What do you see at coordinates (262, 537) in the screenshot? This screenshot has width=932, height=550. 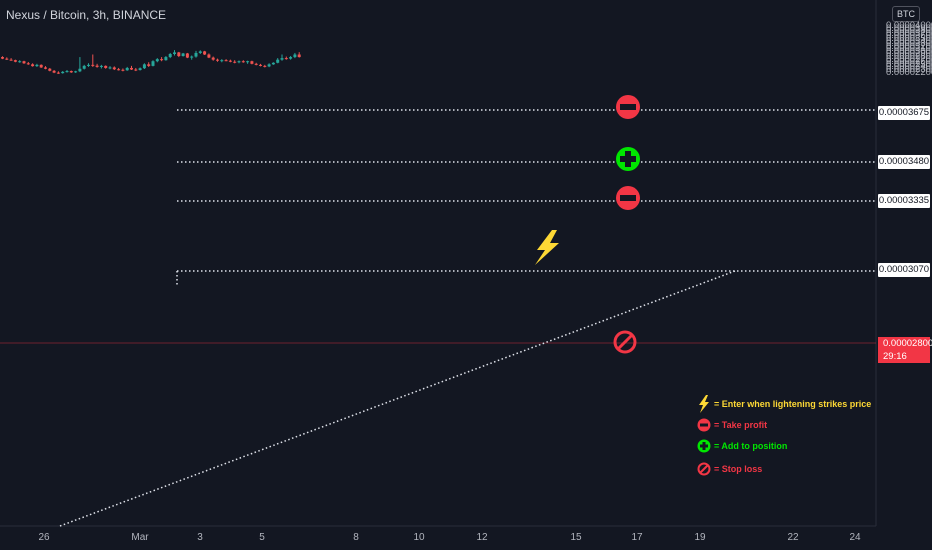 I see `time-tick-label: 5` at bounding box center [262, 537].